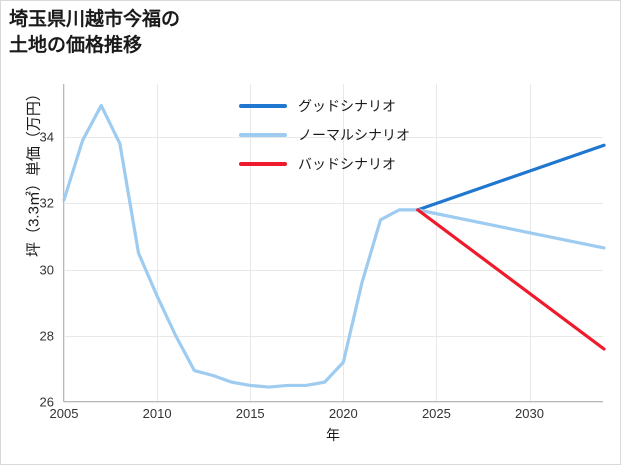 The height and width of the screenshot is (465, 621). What do you see at coordinates (250, 413) in the screenshot?
I see `x-tick-label: 2015` at bounding box center [250, 413].